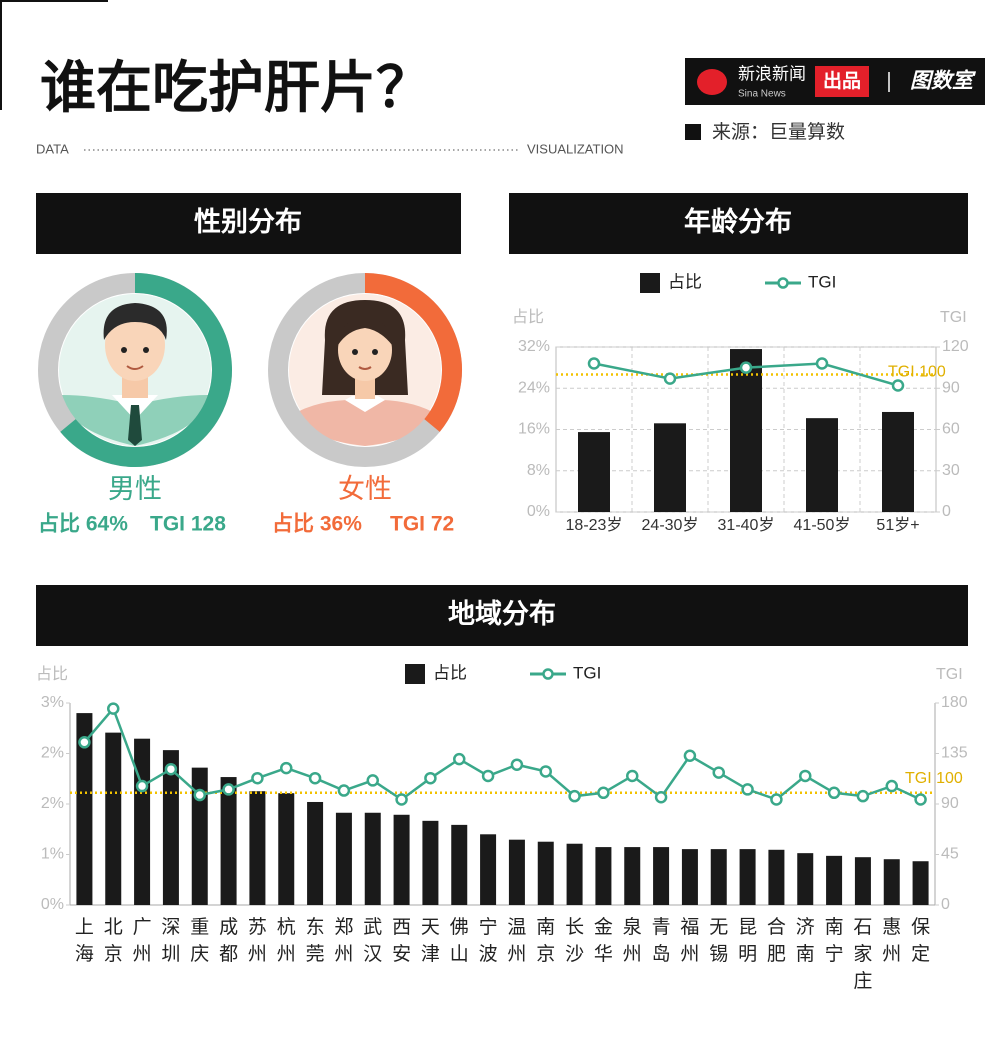 Image resolution: width=1004 pixels, height=1043 pixels. Describe the element at coordinates (897, 525) in the screenshot. I see `x-tick-label: 51岁+` at that location.